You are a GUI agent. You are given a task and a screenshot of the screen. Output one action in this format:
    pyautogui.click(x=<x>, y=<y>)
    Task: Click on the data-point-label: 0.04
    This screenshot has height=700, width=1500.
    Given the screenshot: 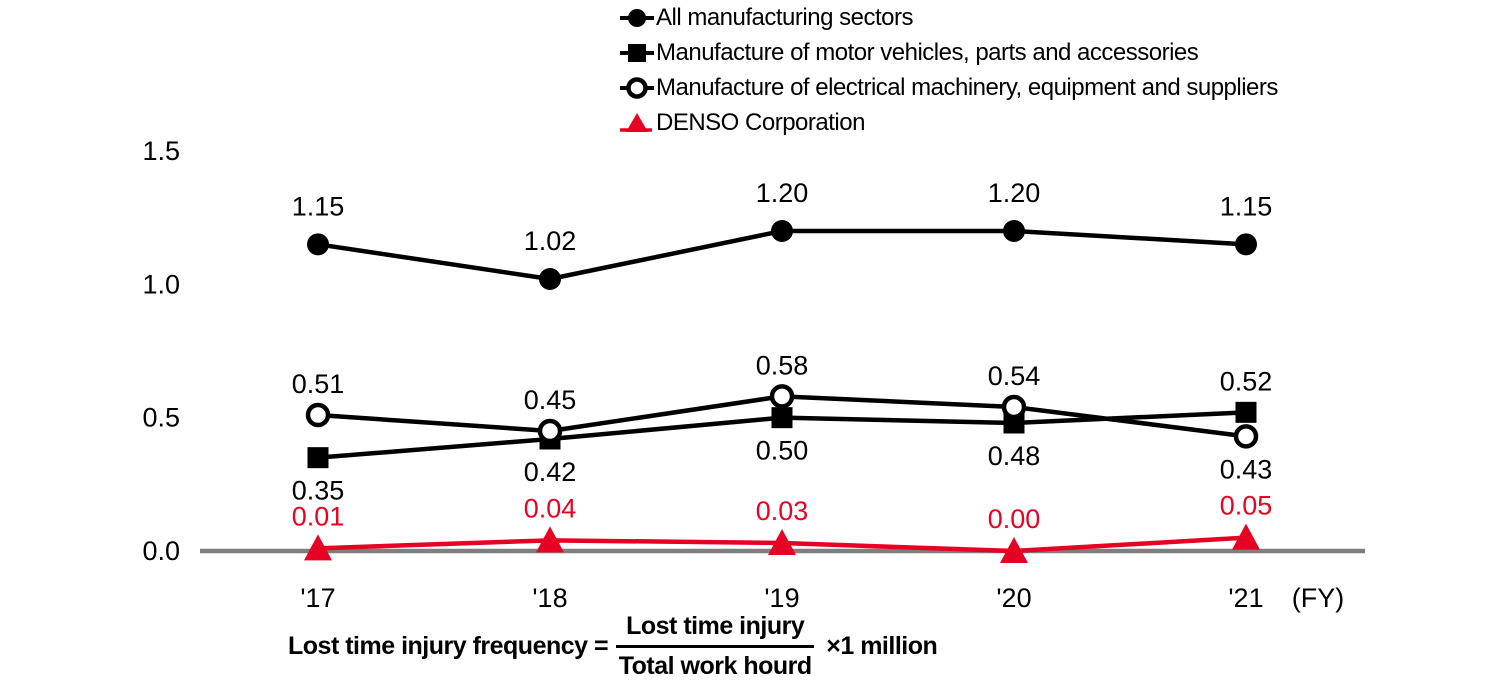 What is the action you would take?
    pyautogui.click(x=550, y=508)
    